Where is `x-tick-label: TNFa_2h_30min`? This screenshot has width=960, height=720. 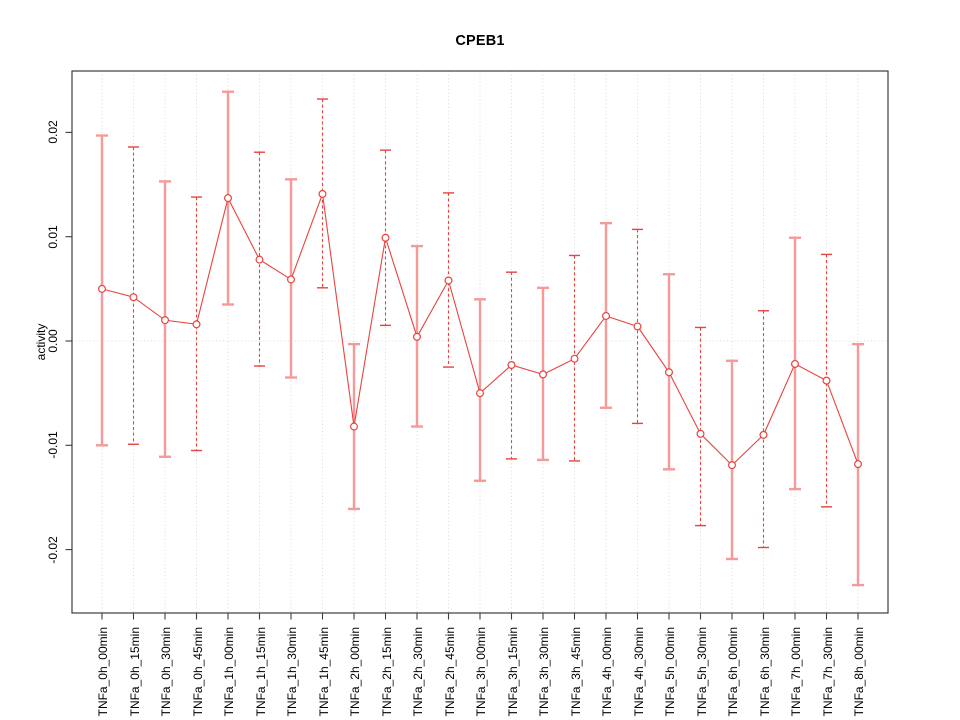 x-tick-label: TNFa_2h_30min is located at coordinates (418, 672).